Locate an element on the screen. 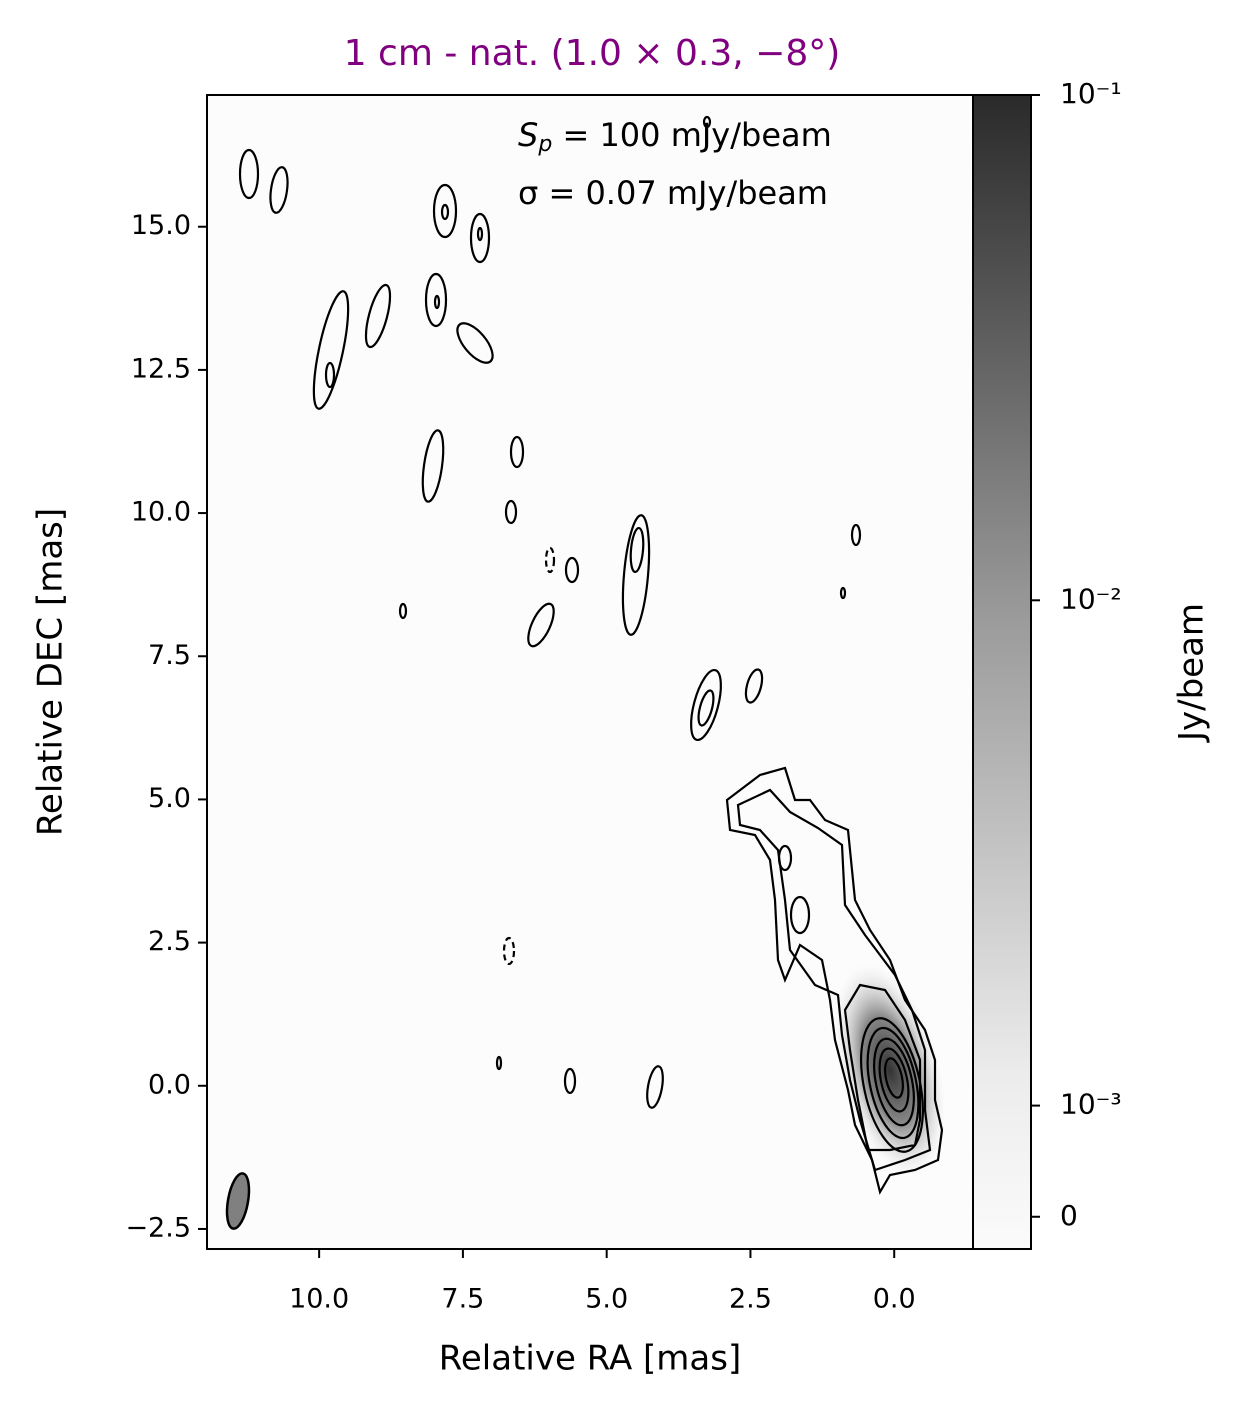 Image resolution: width=1251 pixels, height=1418 pixels. y-tick-label: 7.5 is located at coordinates (169, 655).